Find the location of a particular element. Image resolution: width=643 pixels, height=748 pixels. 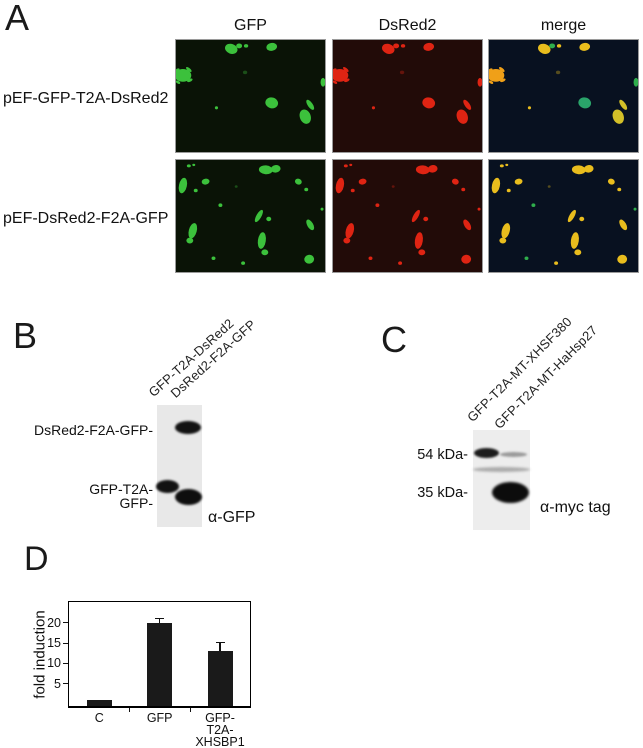

x-category-label: GFP- is located at coordinates (220, 718).